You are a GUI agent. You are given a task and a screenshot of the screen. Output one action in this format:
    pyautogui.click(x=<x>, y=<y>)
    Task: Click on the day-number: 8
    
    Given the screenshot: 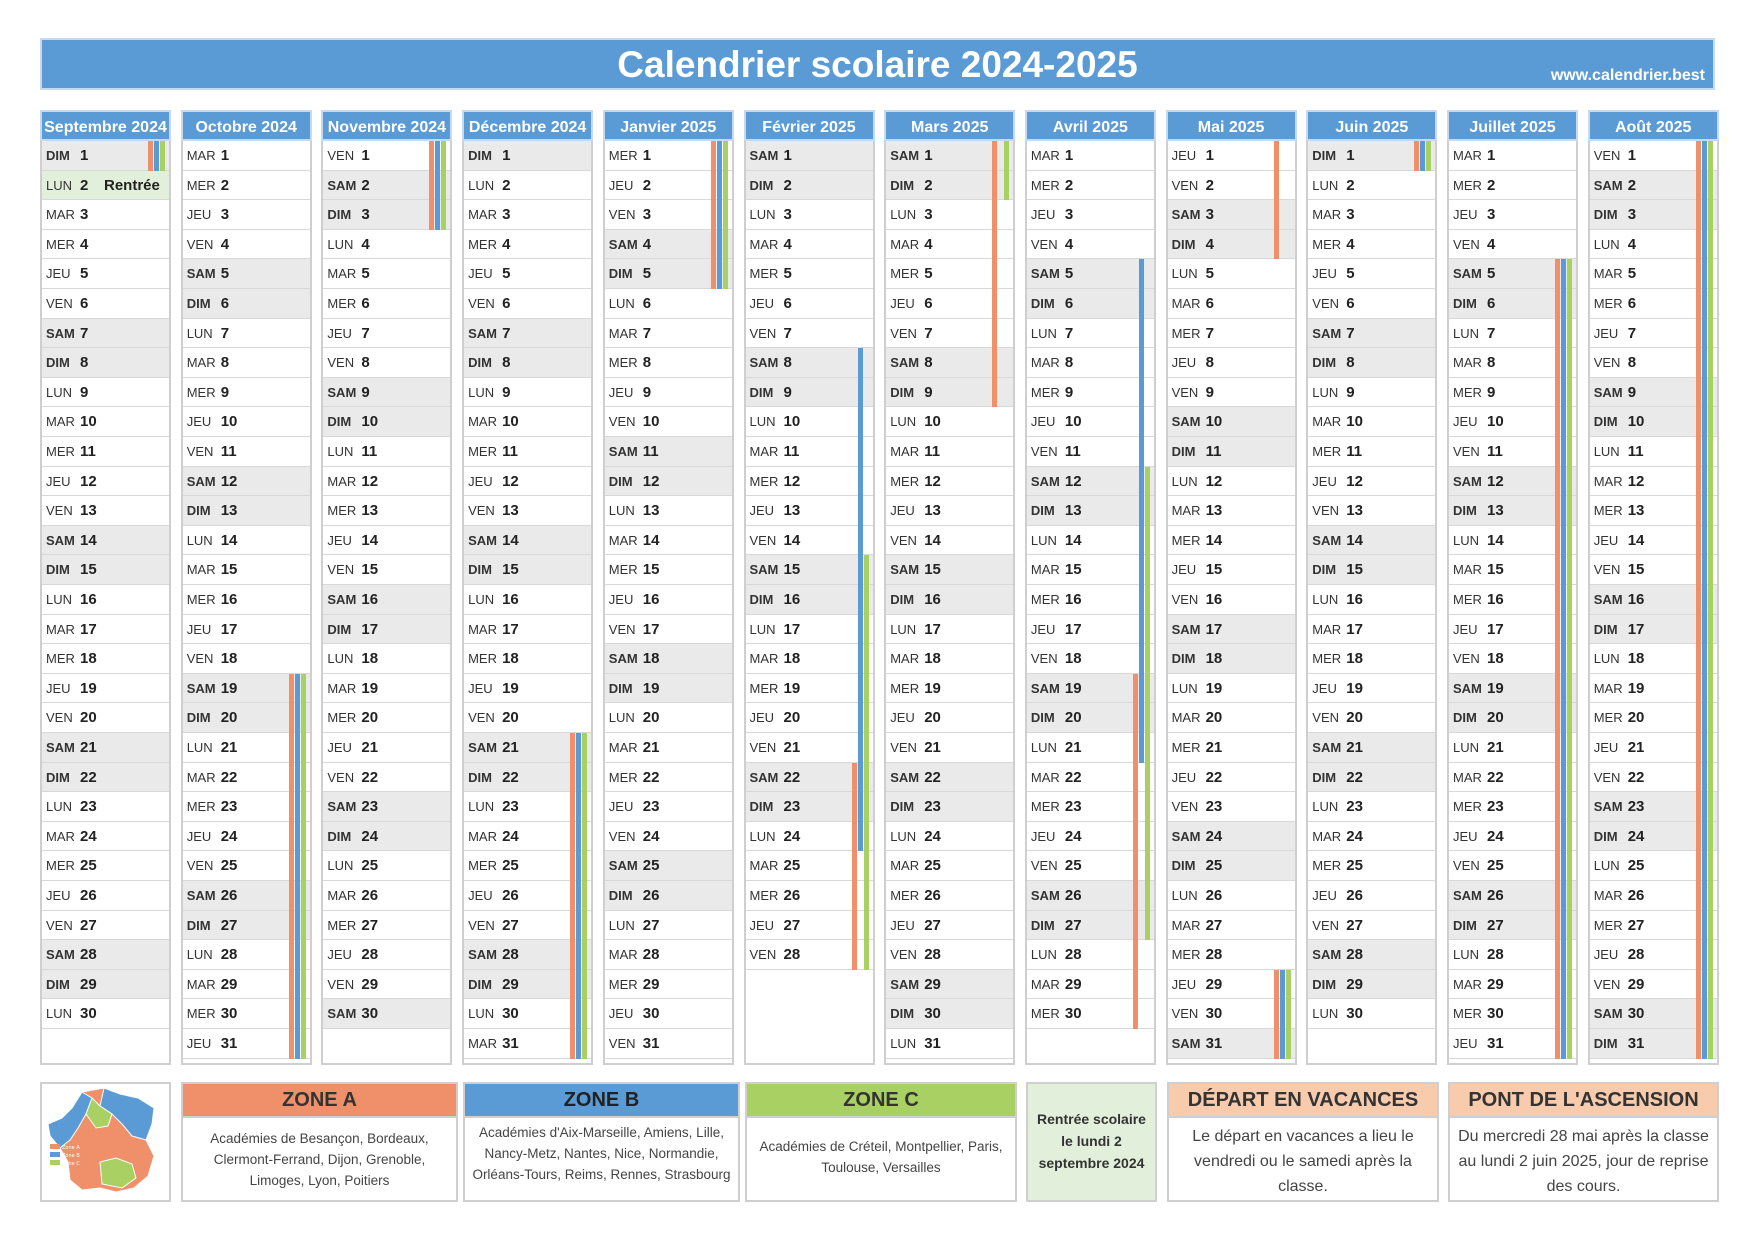 What is the action you would take?
    pyautogui.click(x=84, y=363)
    